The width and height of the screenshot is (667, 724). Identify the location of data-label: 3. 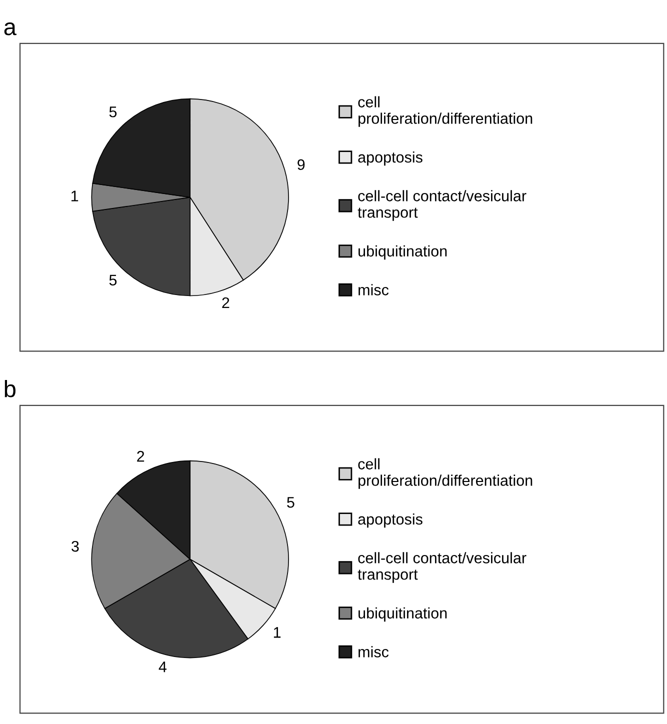
(75, 546).